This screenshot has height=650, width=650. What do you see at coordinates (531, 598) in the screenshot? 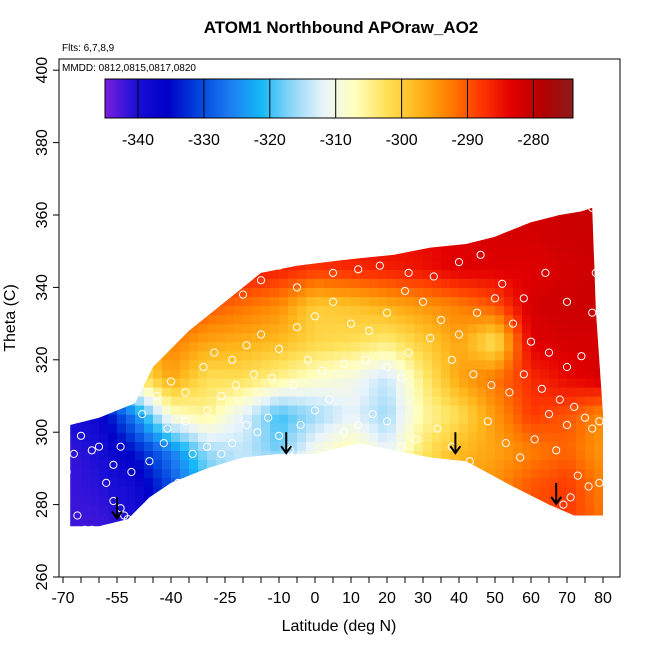
I see `x-tick-label: 60` at bounding box center [531, 598].